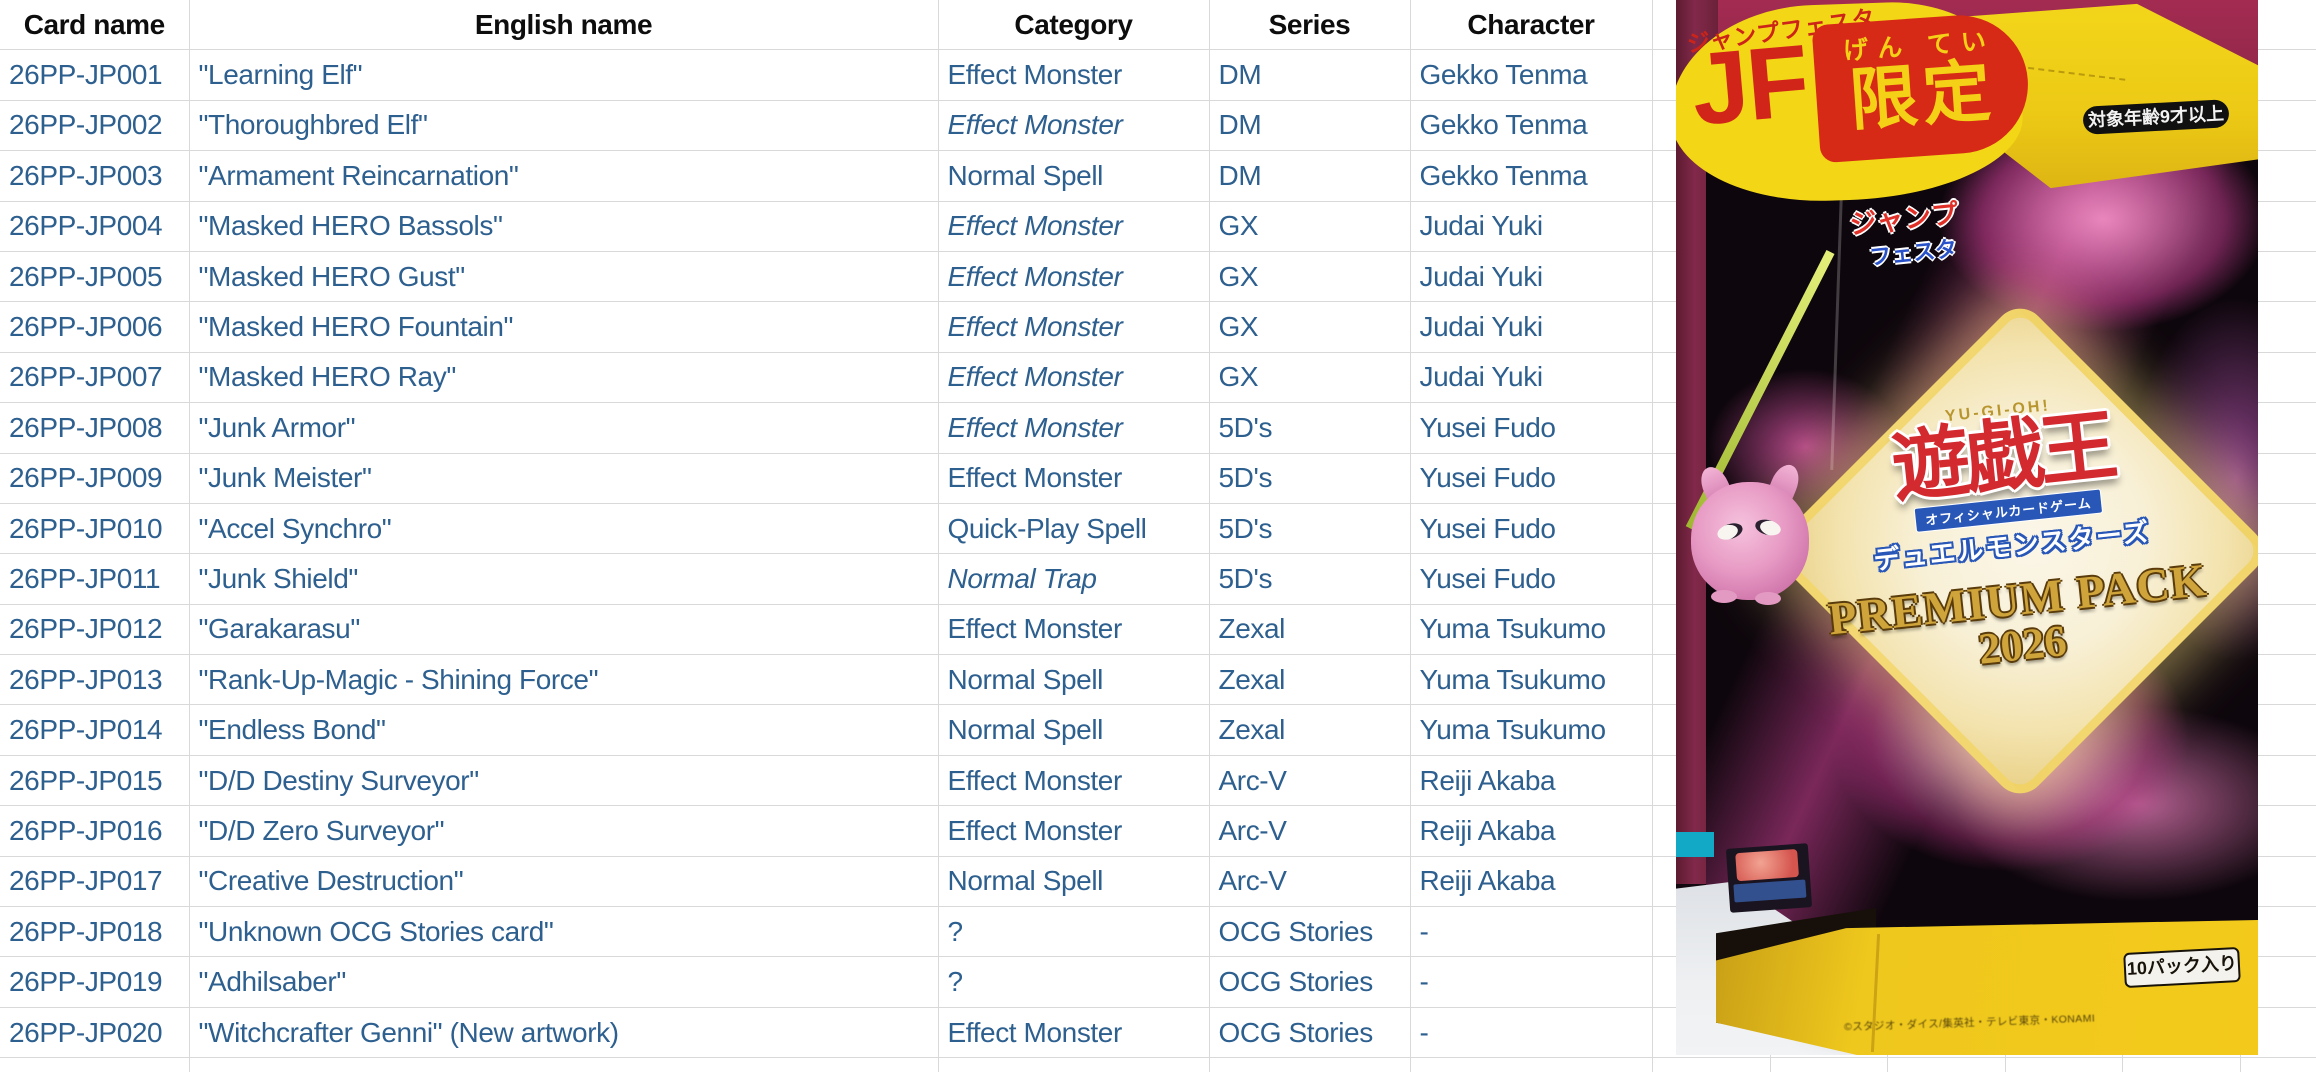  Describe the element at coordinates (95, 176) in the screenshot. I see `cell-card-name: 26PP-JP003` at that location.